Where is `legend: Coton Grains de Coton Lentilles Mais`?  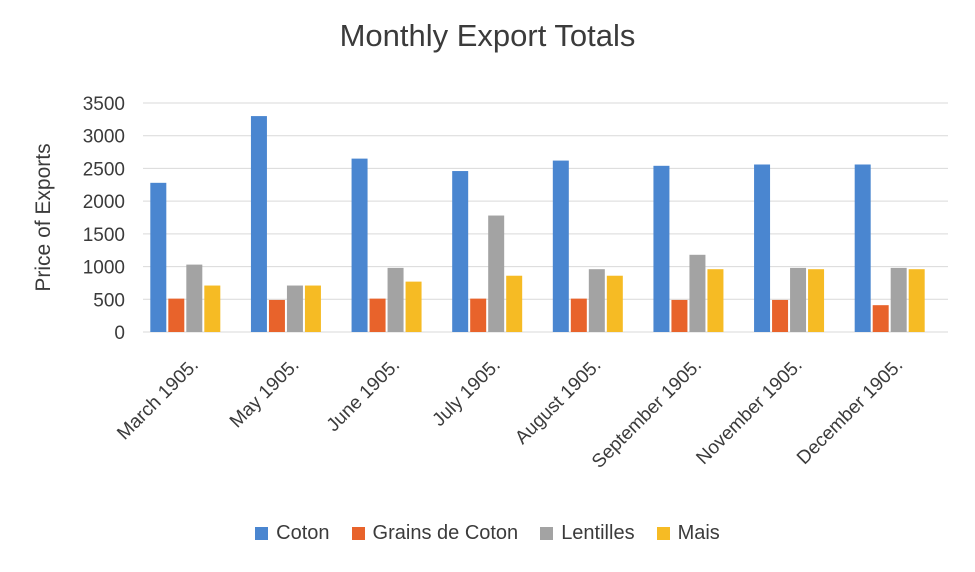
legend: Coton Grains de Coton Lentilles Mais is located at coordinates (487, 533).